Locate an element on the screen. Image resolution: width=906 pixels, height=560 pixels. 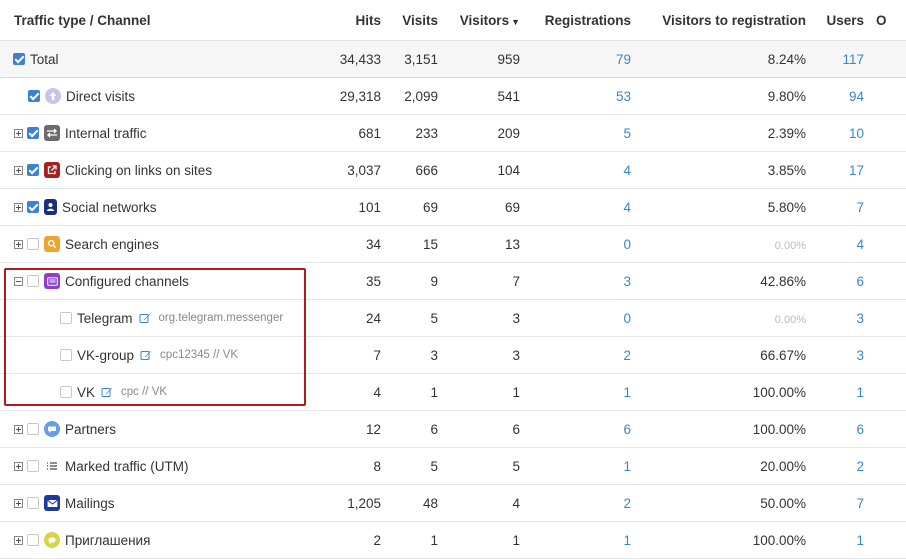
cell-hits: 7 is located at coordinates (346, 355).